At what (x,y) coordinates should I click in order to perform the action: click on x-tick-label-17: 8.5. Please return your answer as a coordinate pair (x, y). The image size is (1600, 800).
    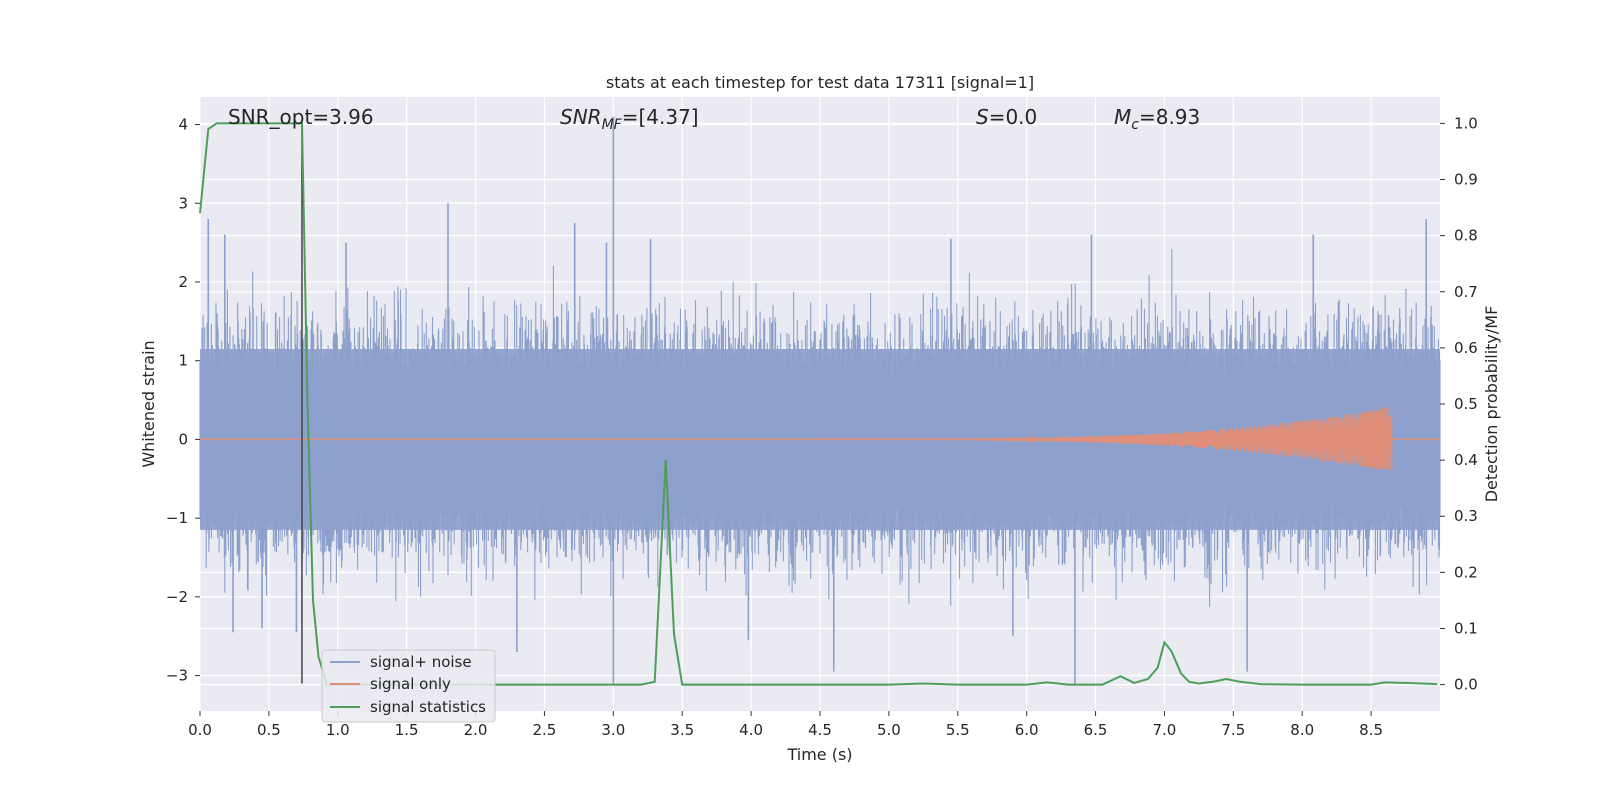
    Looking at the image, I should click on (1371, 730).